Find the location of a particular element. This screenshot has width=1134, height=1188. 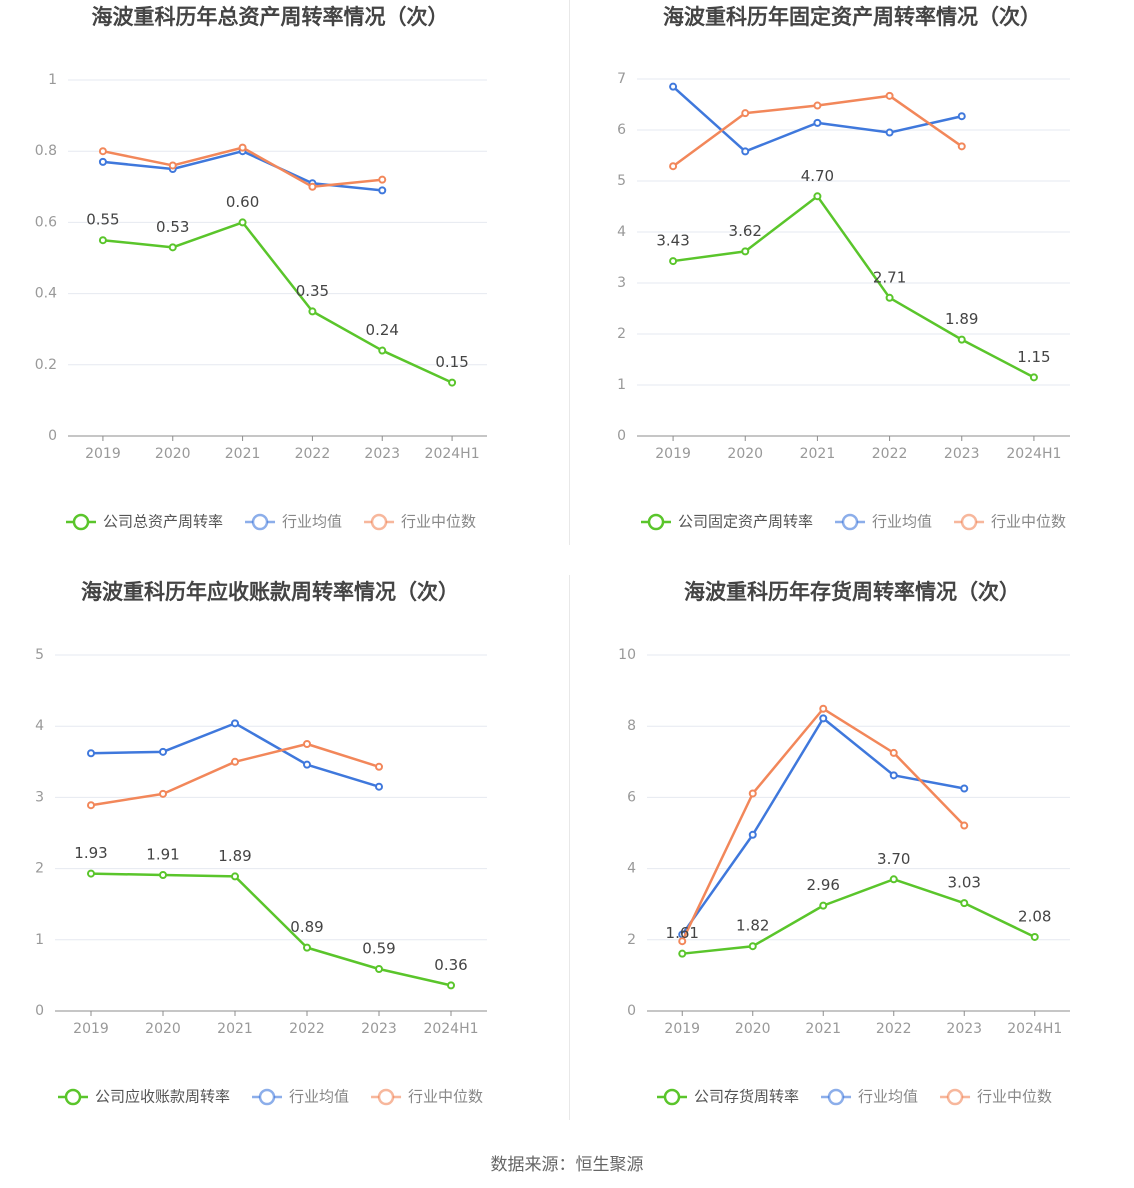

data-label: 3.70 is located at coordinates (893, 859).